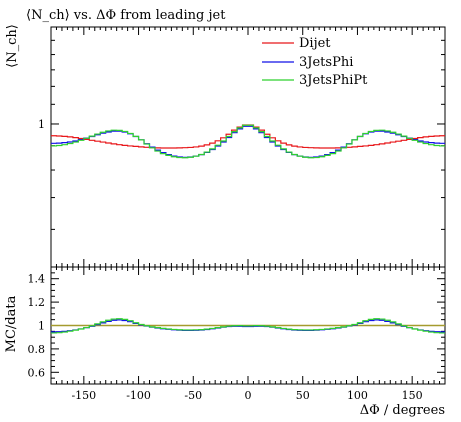  Describe the element at coordinates (83, 395) in the screenshot. I see `x-tick-label: -150` at that location.